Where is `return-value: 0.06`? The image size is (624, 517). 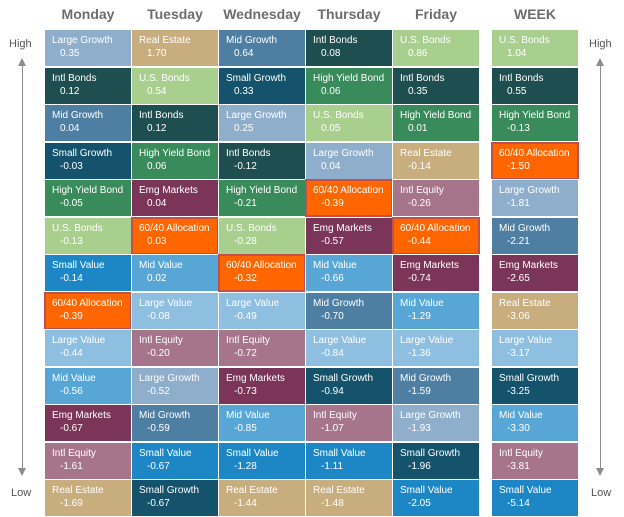
return-value: 0.06 is located at coordinates (157, 166).